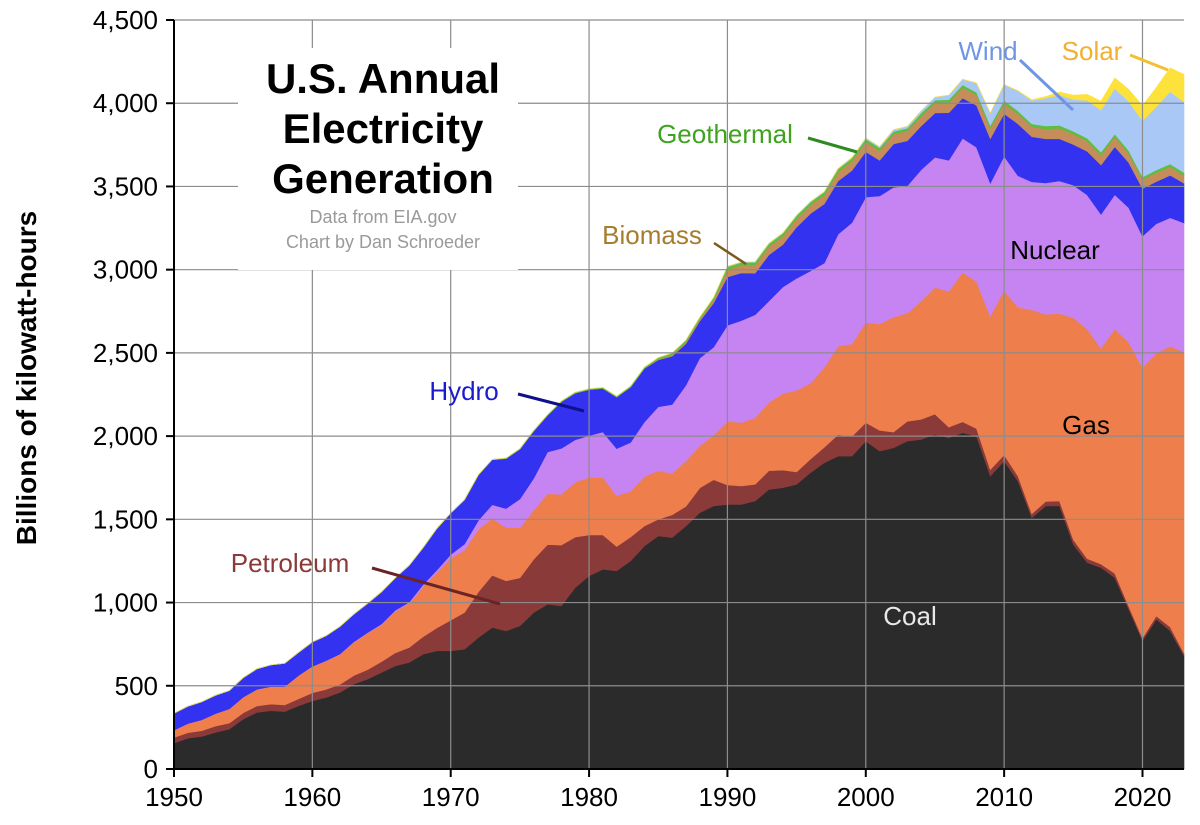 The height and width of the screenshot is (825, 1200). What do you see at coordinates (383, 242) in the screenshot?
I see `credit-author: Chart by Dan Schroeder` at bounding box center [383, 242].